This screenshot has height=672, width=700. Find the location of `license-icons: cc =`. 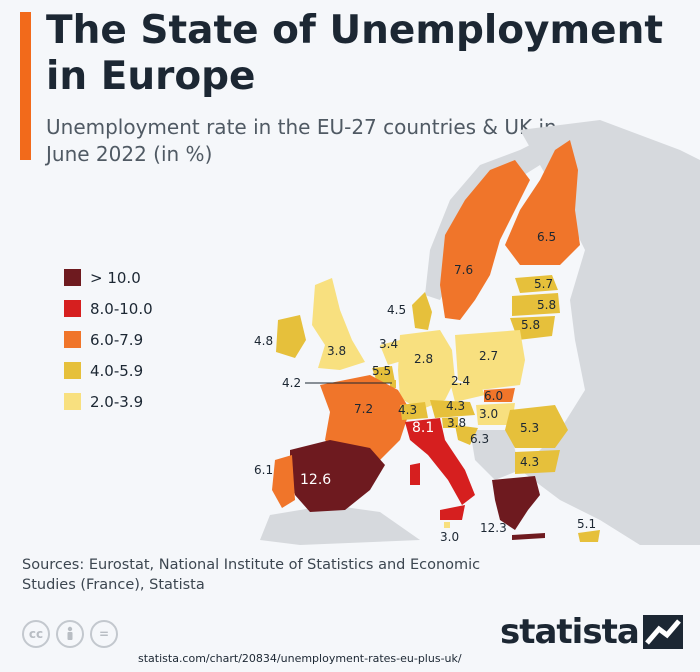

license-icons: cc = is located at coordinates (70, 634).